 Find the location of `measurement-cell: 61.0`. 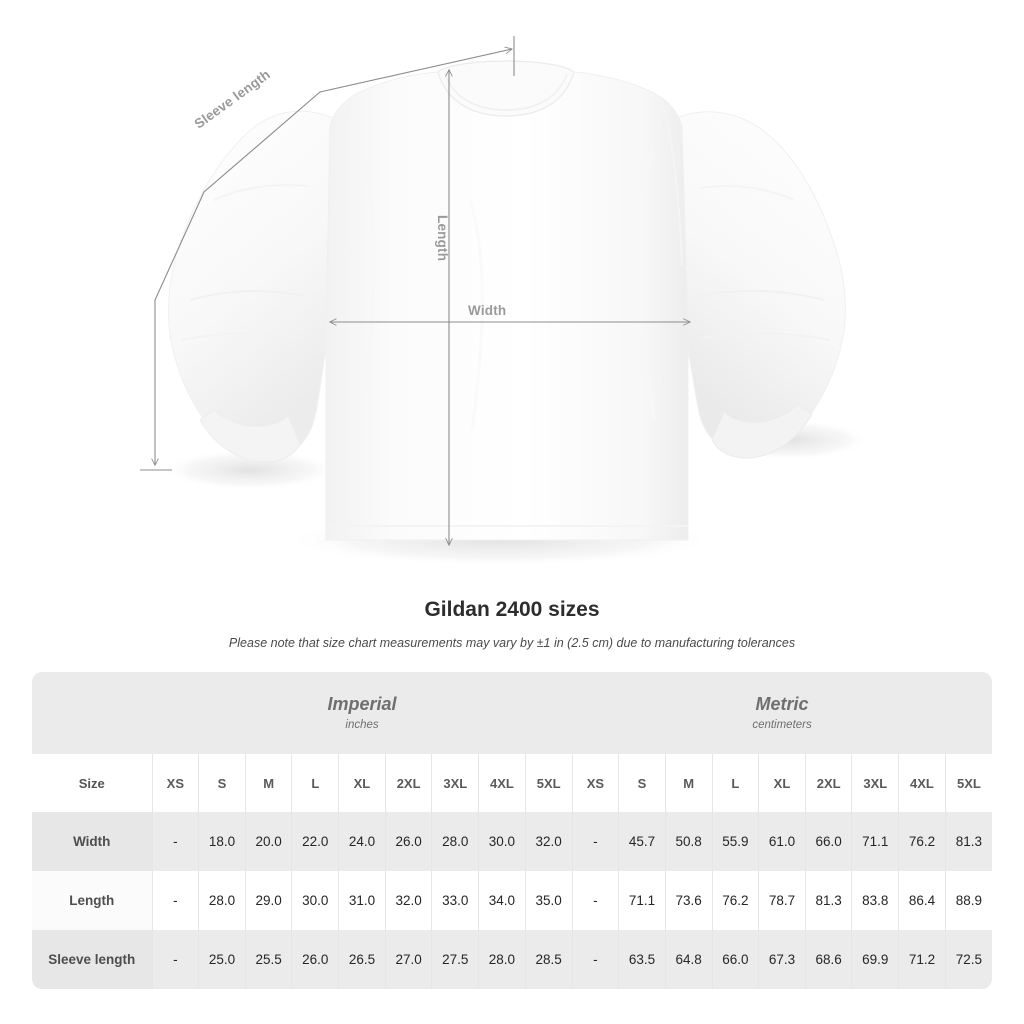

measurement-cell: 61.0 is located at coordinates (782, 841).